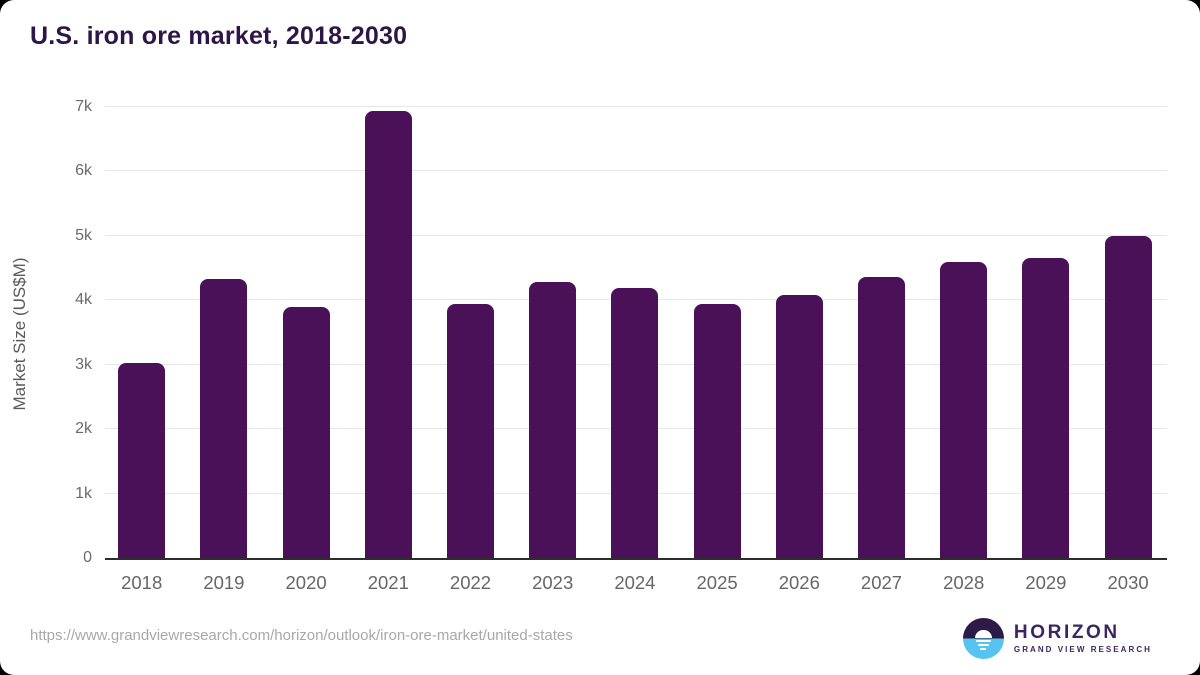 The image size is (1200, 675). Describe the element at coordinates (224, 418) in the screenshot. I see `bar-2019` at that location.